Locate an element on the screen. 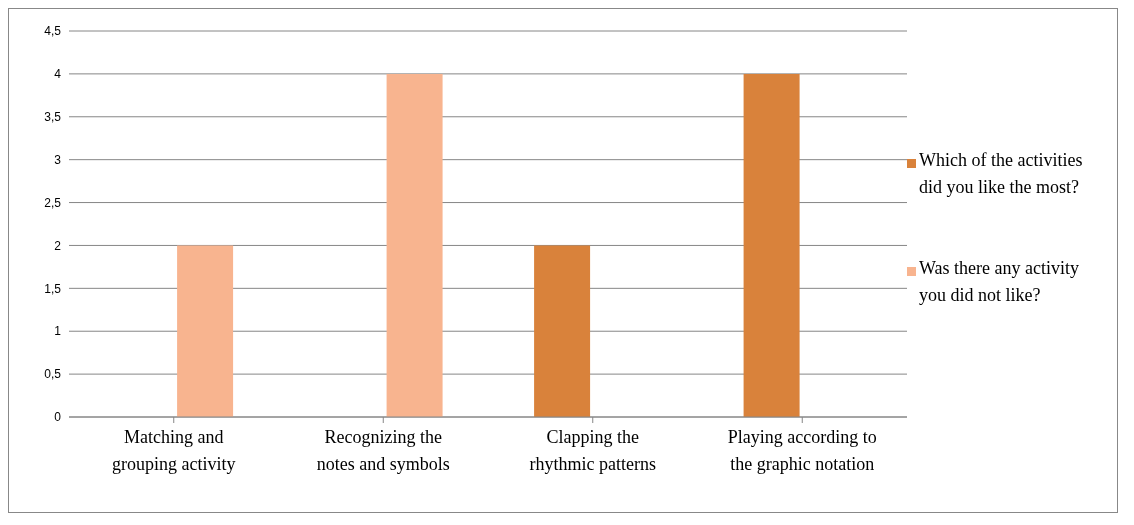  x-tick-label: Recognizing the notes and symbols is located at coordinates (383, 450).